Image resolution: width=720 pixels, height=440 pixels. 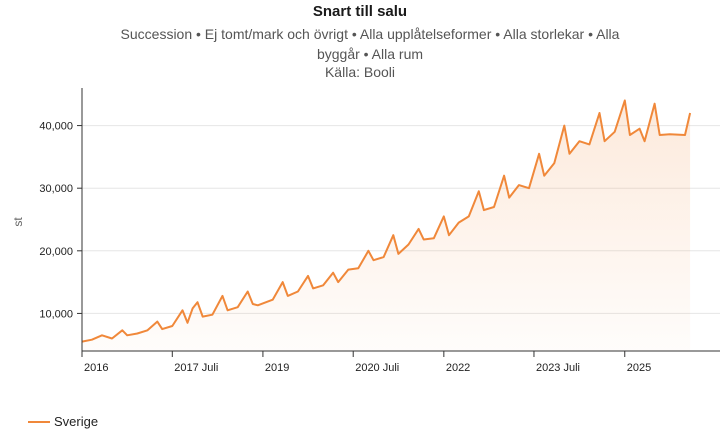 What do you see at coordinates (56, 314) in the screenshot?
I see `y-tick-label: 10,000` at bounding box center [56, 314].